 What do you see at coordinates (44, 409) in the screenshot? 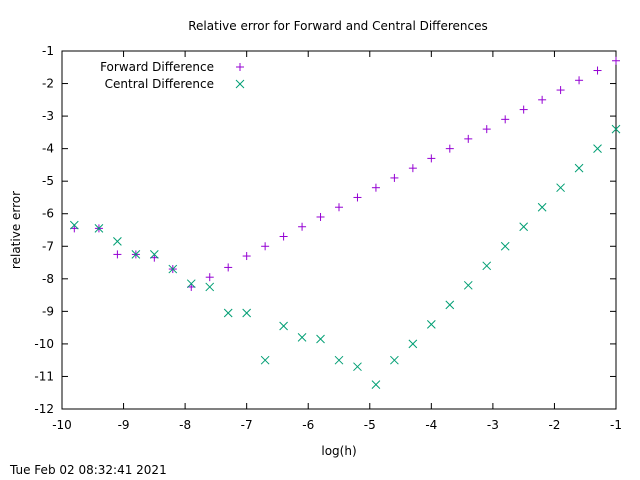
I see `y-tick-label: -12` at bounding box center [44, 409].